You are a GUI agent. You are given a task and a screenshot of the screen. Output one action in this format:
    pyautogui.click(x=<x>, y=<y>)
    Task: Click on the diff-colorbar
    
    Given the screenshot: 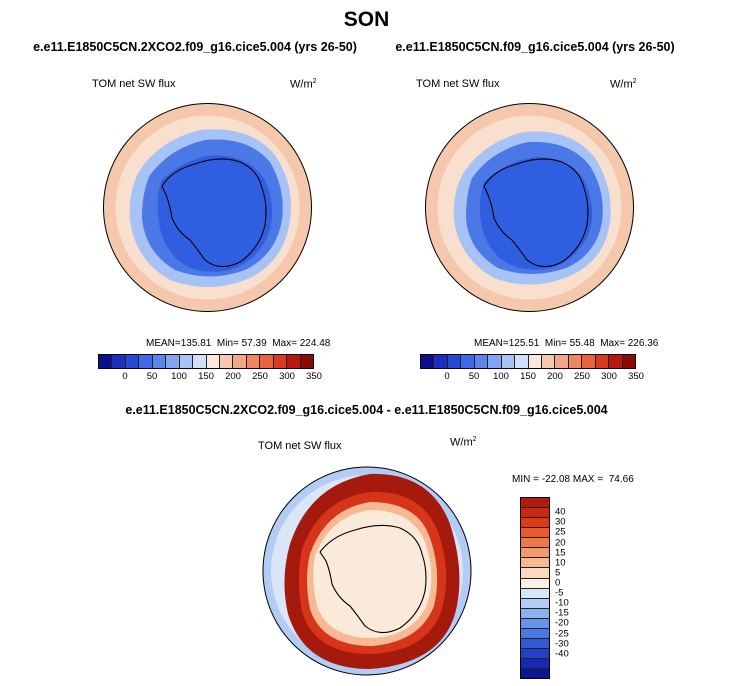 What is the action you would take?
    pyautogui.click(x=535, y=588)
    